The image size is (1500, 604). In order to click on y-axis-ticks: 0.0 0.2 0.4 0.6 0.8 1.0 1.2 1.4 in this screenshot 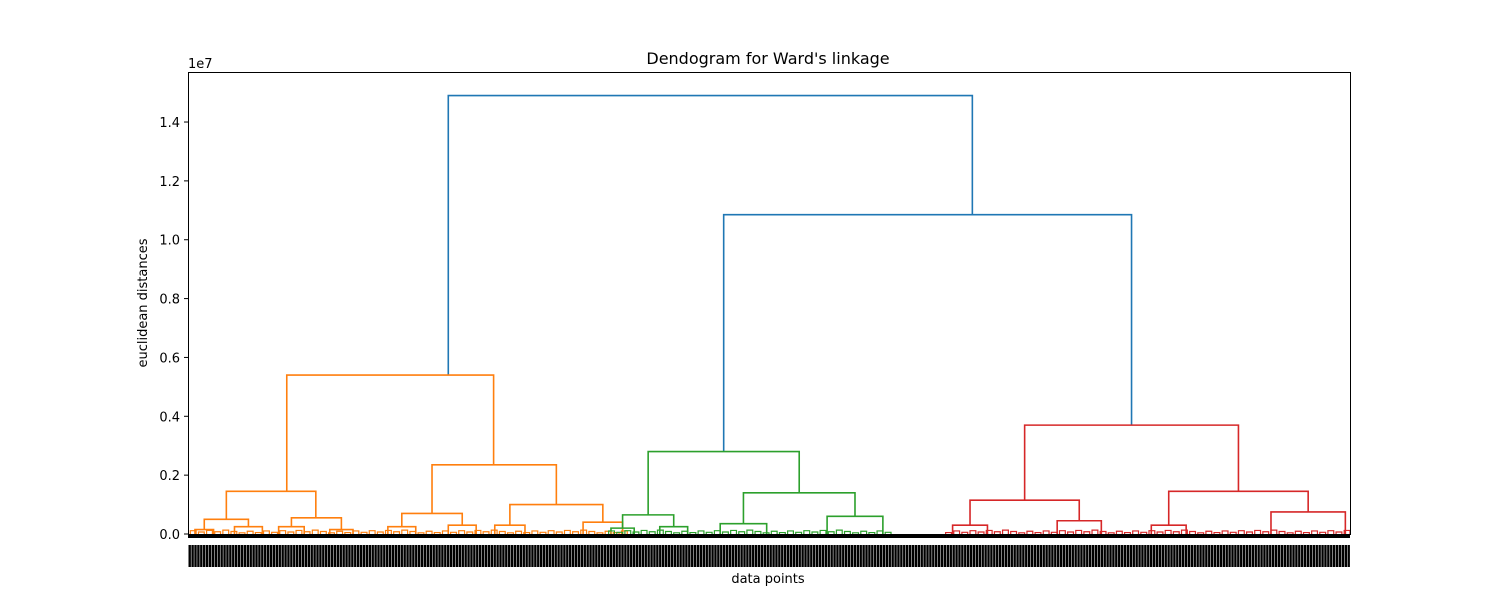, I will do `click(173, 329)`.